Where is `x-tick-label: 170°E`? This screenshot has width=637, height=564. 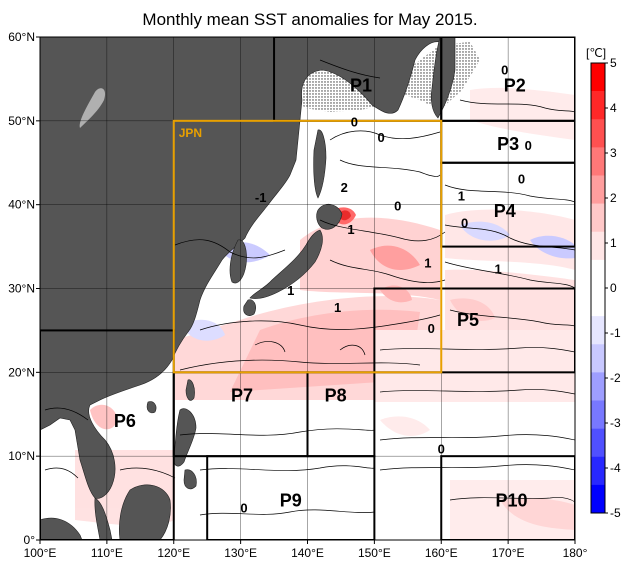
x-tick-label: 170°E is located at coordinates (508, 553).